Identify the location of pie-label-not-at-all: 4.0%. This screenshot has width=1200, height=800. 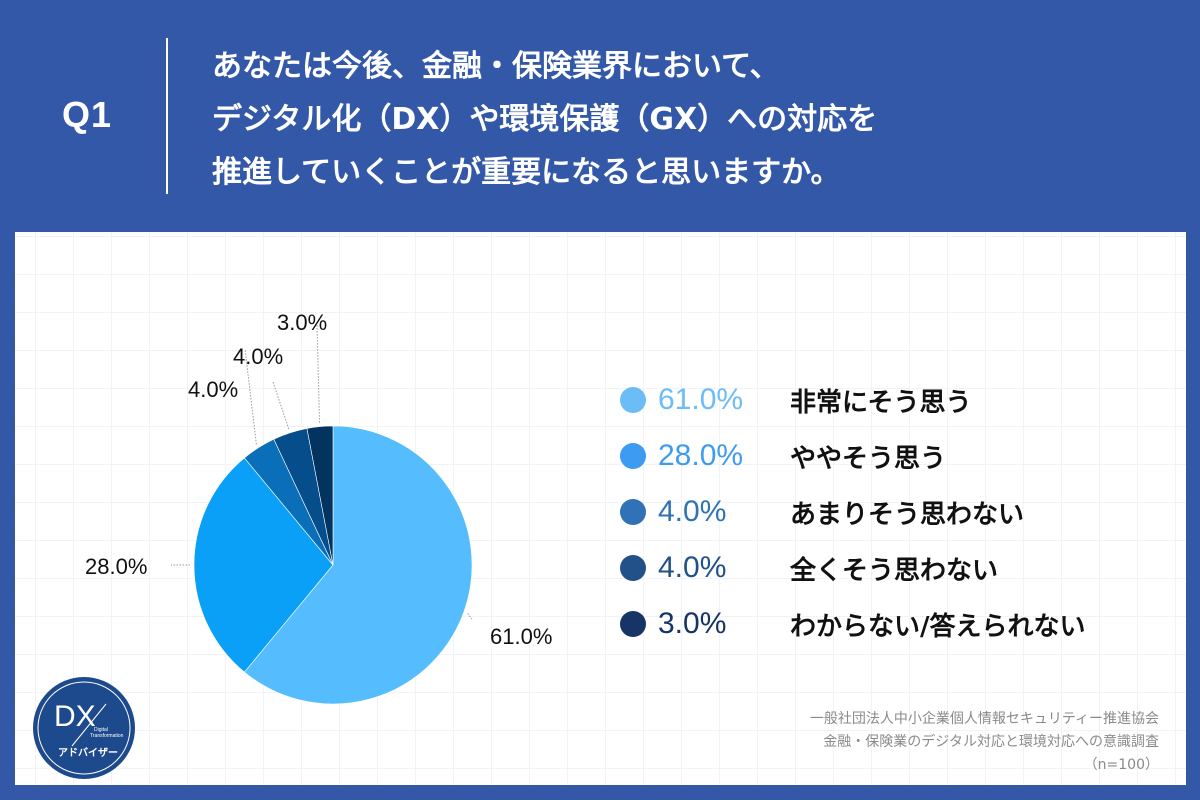
(258, 356).